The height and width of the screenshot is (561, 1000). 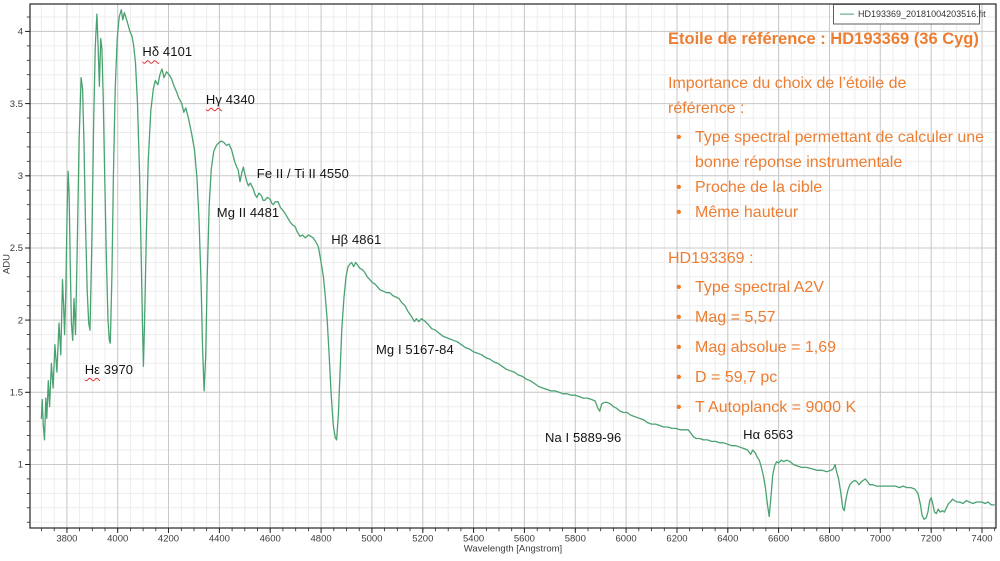 What do you see at coordinates (833, 407) in the screenshot?
I see `bullet-item: T Autoplanck = 9000 K` at bounding box center [833, 407].